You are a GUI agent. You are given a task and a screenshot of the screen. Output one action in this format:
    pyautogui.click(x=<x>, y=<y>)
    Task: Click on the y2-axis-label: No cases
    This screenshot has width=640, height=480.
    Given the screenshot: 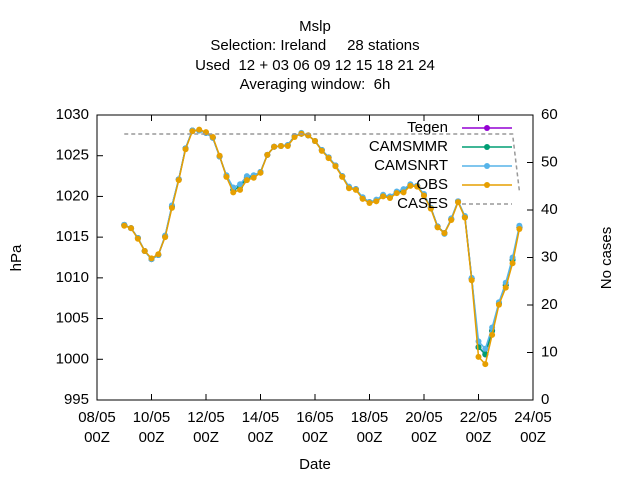 What is the action you would take?
    pyautogui.click(x=606, y=258)
    